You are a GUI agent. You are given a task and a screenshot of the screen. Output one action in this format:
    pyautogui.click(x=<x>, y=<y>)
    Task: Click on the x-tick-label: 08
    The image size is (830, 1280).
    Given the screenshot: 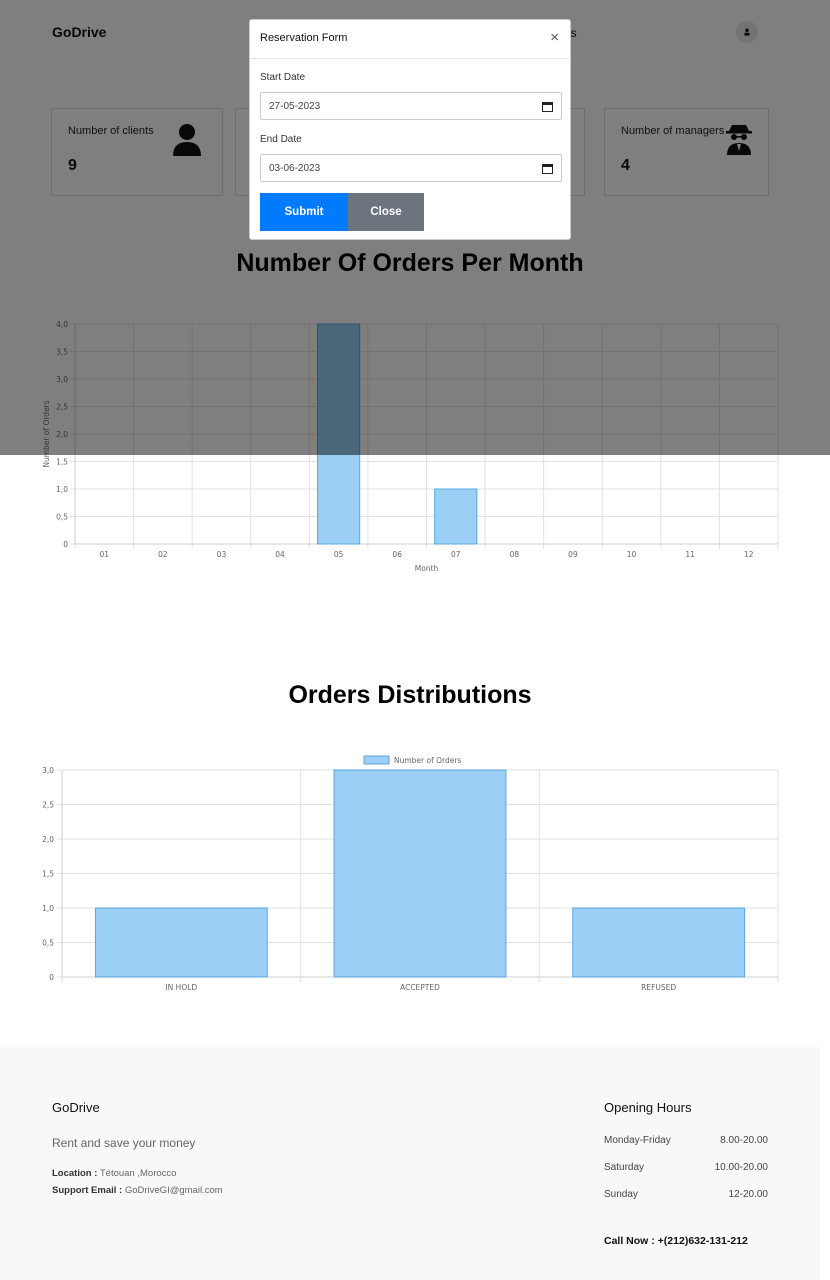 What is the action you would take?
    pyautogui.click(x=515, y=554)
    